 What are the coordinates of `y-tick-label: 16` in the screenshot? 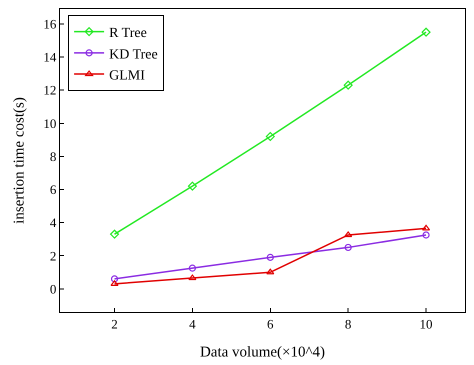 It's located at (50, 24).